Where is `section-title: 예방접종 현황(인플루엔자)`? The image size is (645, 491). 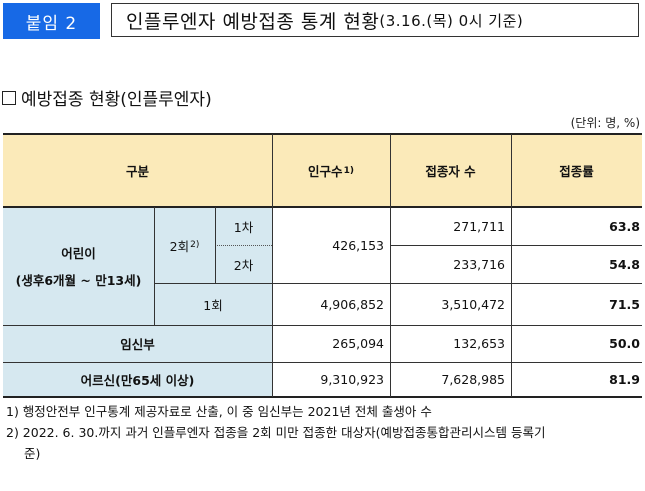 section-title: 예방접종 현황(인플루엔자) is located at coordinates (107, 97).